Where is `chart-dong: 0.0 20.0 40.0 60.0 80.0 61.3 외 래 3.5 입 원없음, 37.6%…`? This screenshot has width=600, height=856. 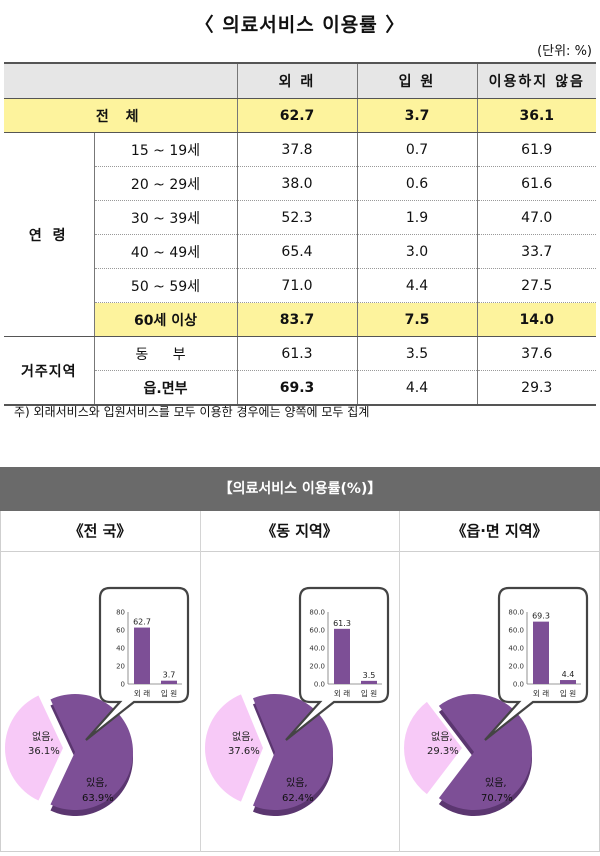
chart-dong: 0.0 20.0 40.0 60.0 80.0 61.3 외 래 3.5 입 원없음, 37.6%… is located at coordinates (297, 701).